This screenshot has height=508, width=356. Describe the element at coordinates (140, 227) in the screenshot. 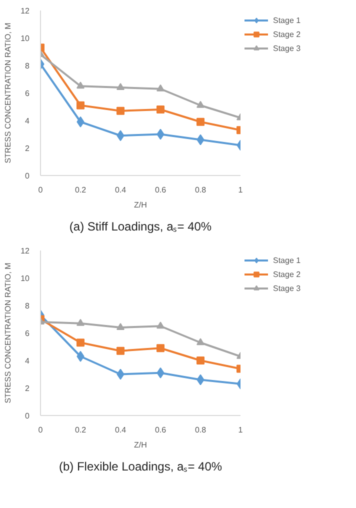

I see `text: (a) Stiff Loadings, aₛ= 40%` at that location.